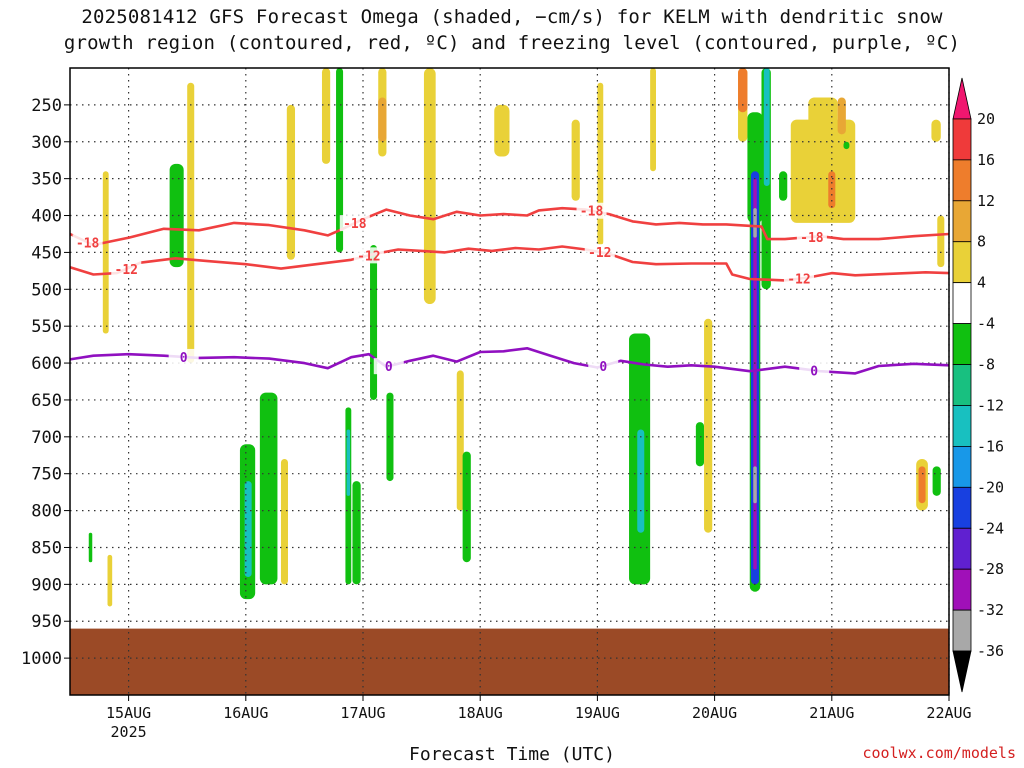  I want to click on y-tick-label-400: 400, so click(46, 217).